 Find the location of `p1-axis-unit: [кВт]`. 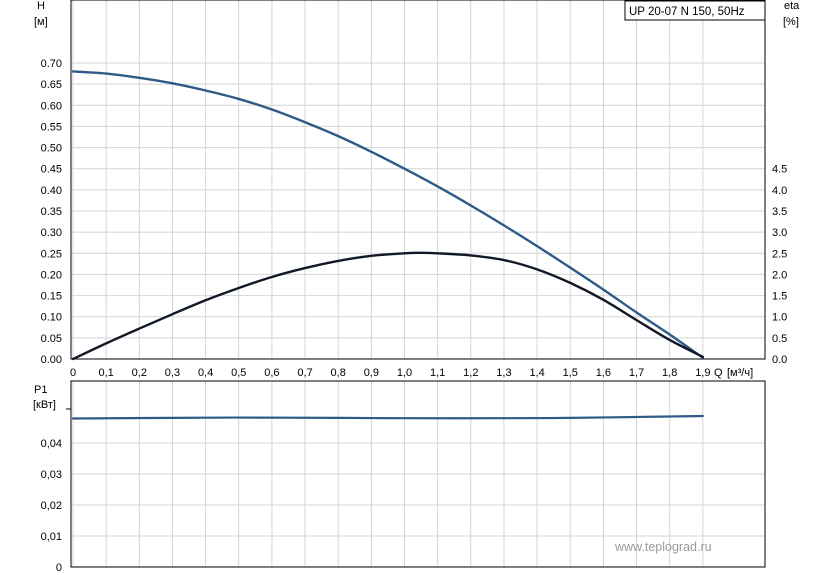

p1-axis-unit: [кВт] is located at coordinates (44, 405).